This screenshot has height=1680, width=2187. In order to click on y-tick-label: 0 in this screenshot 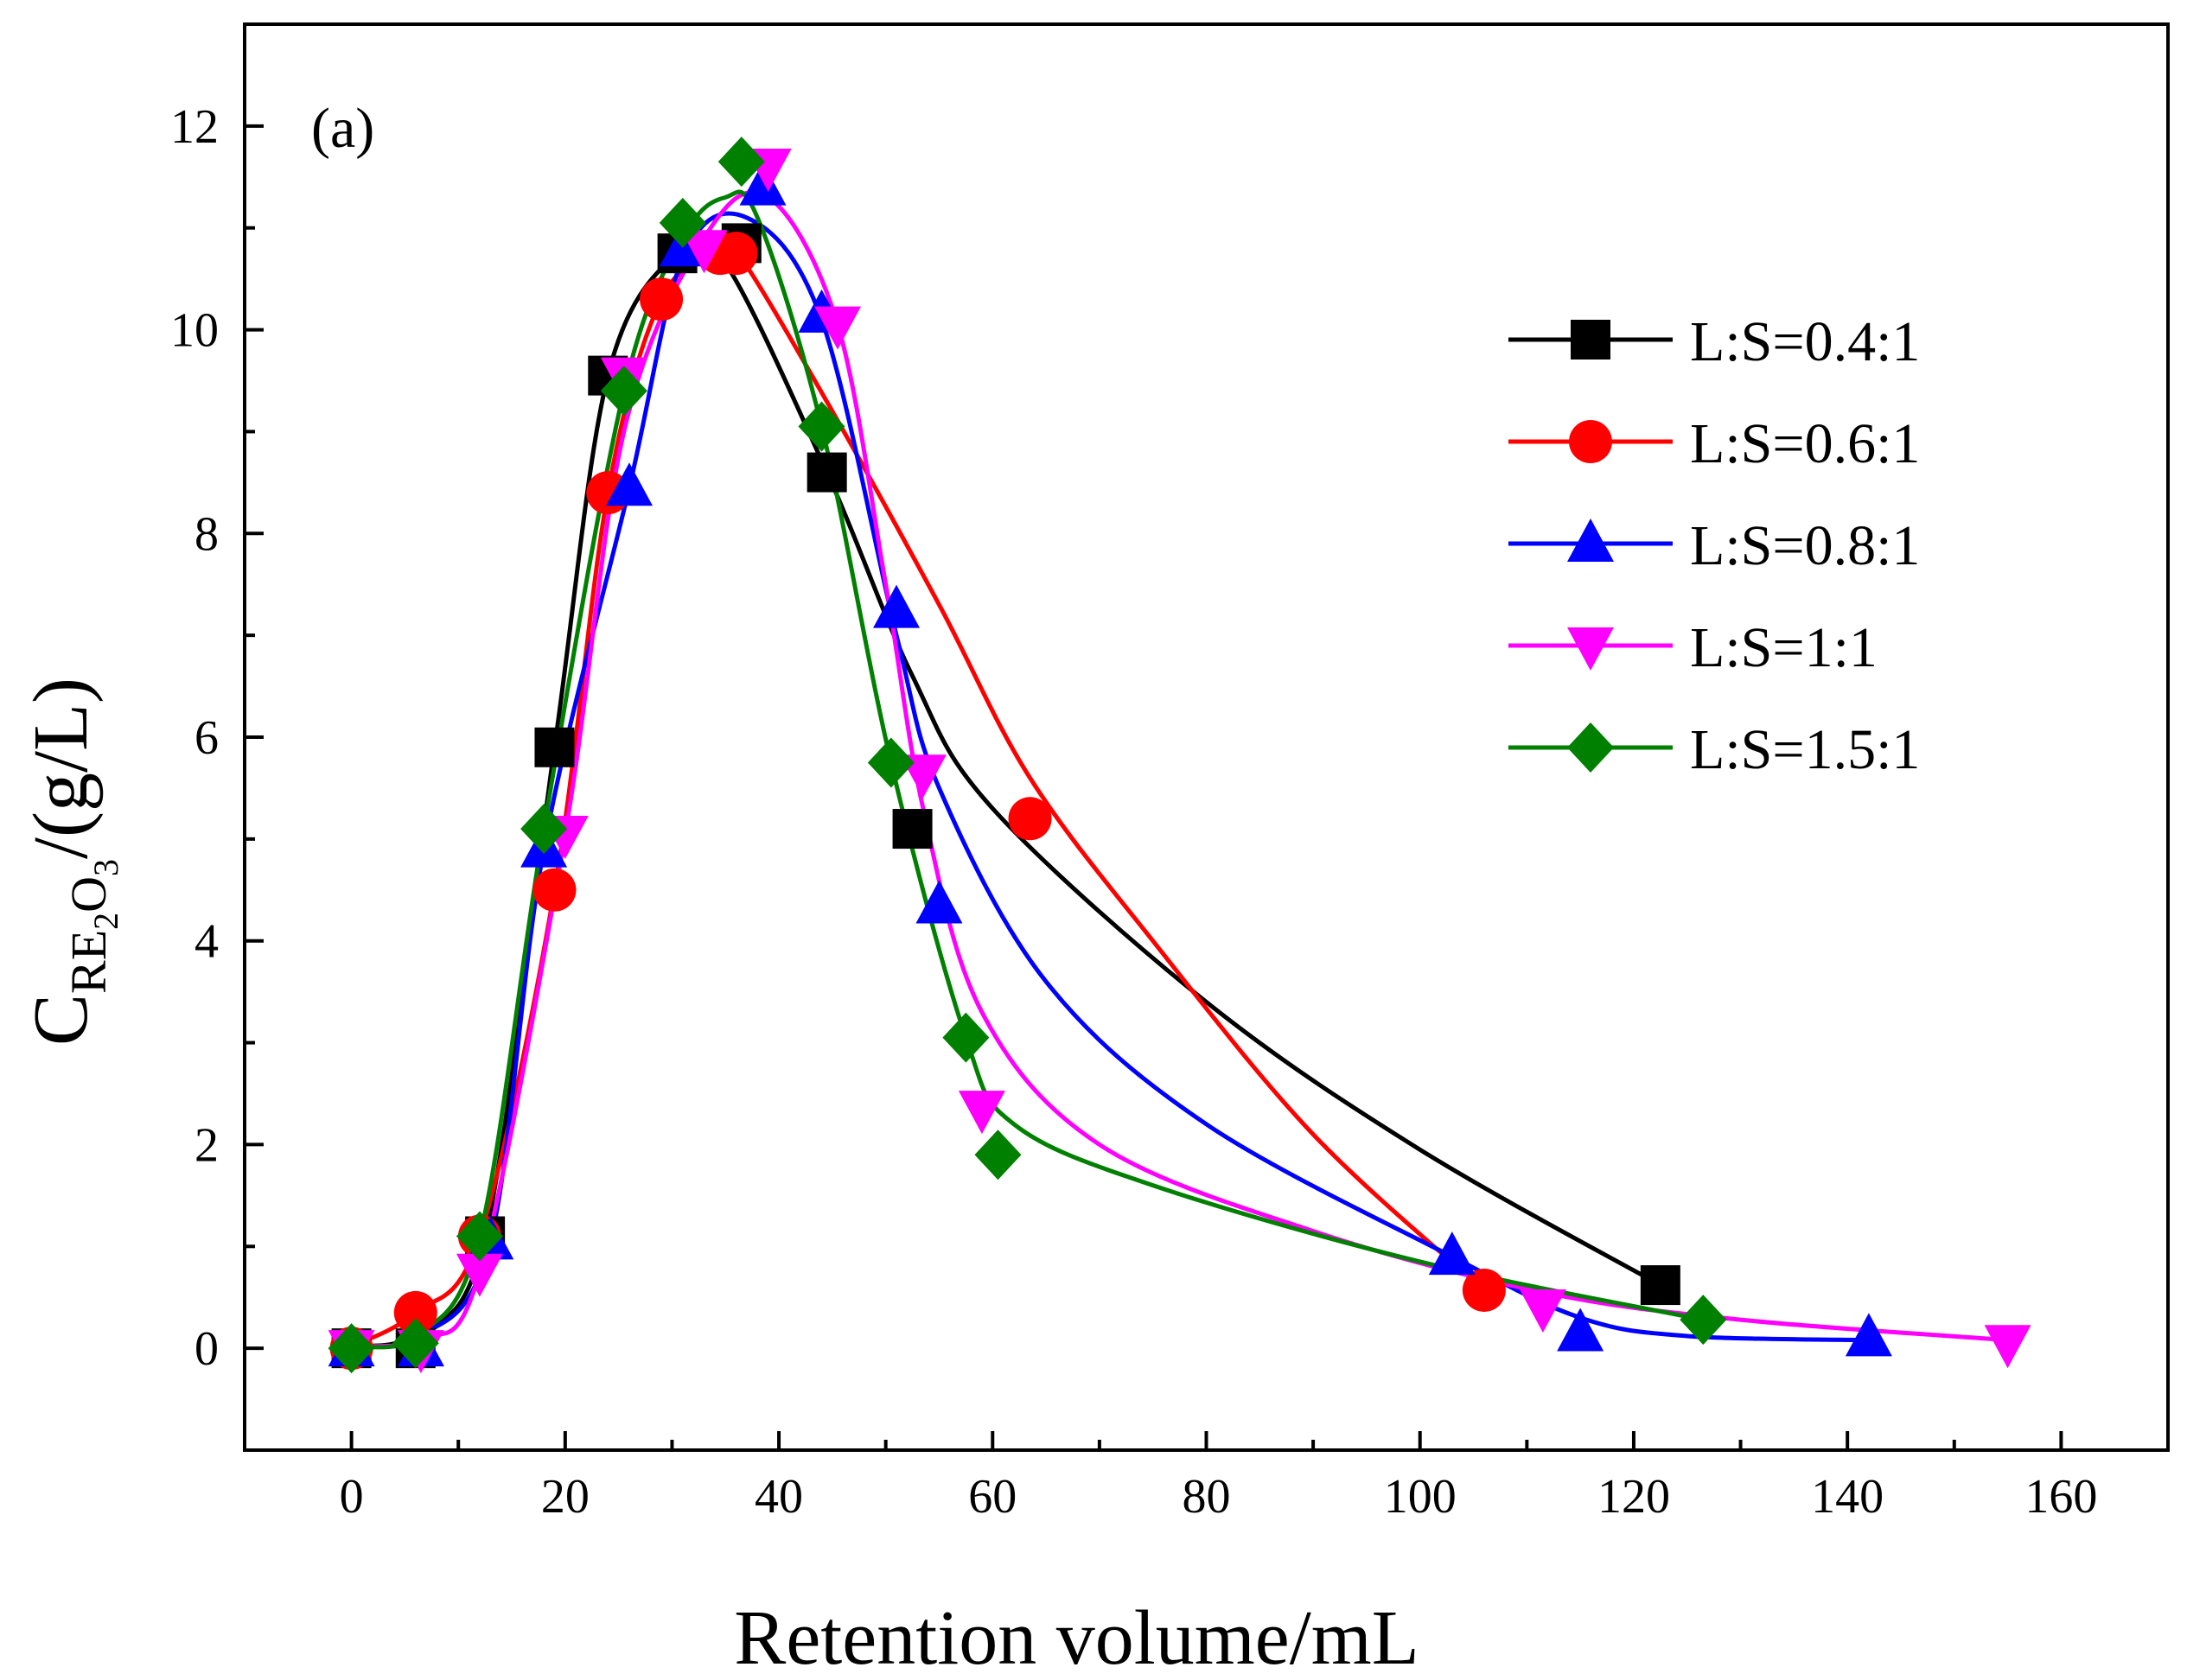, I will do `click(207, 1349)`.